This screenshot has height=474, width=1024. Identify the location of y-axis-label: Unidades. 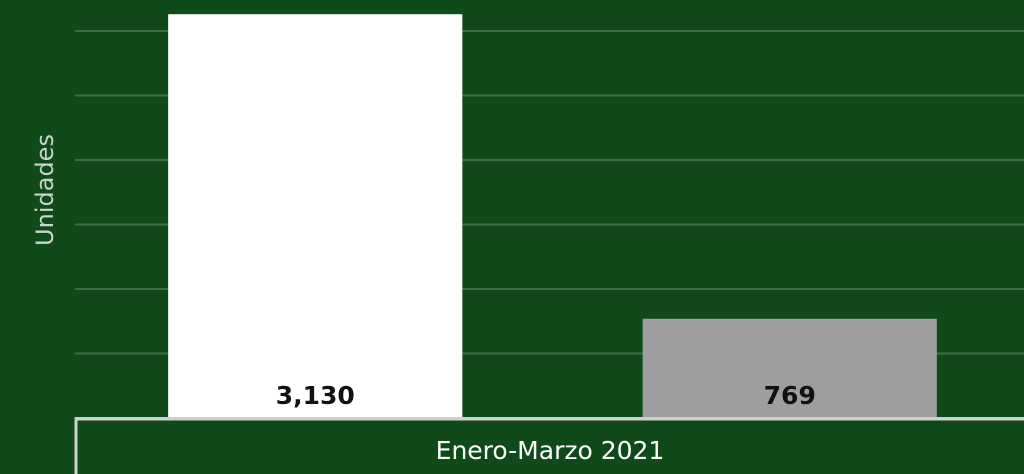
(45, 190).